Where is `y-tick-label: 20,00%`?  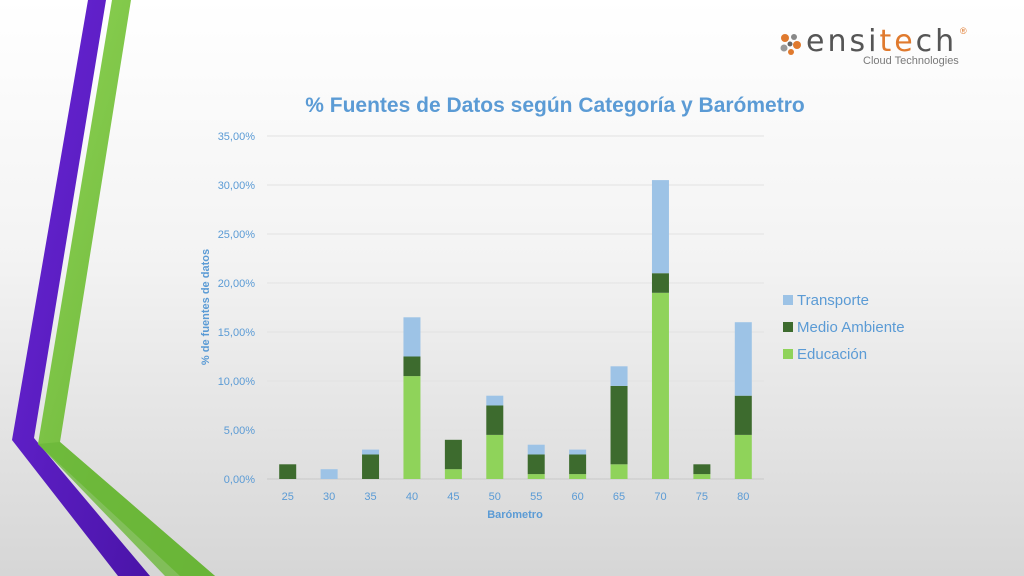 y-tick-label: 20,00% is located at coordinates (237, 284).